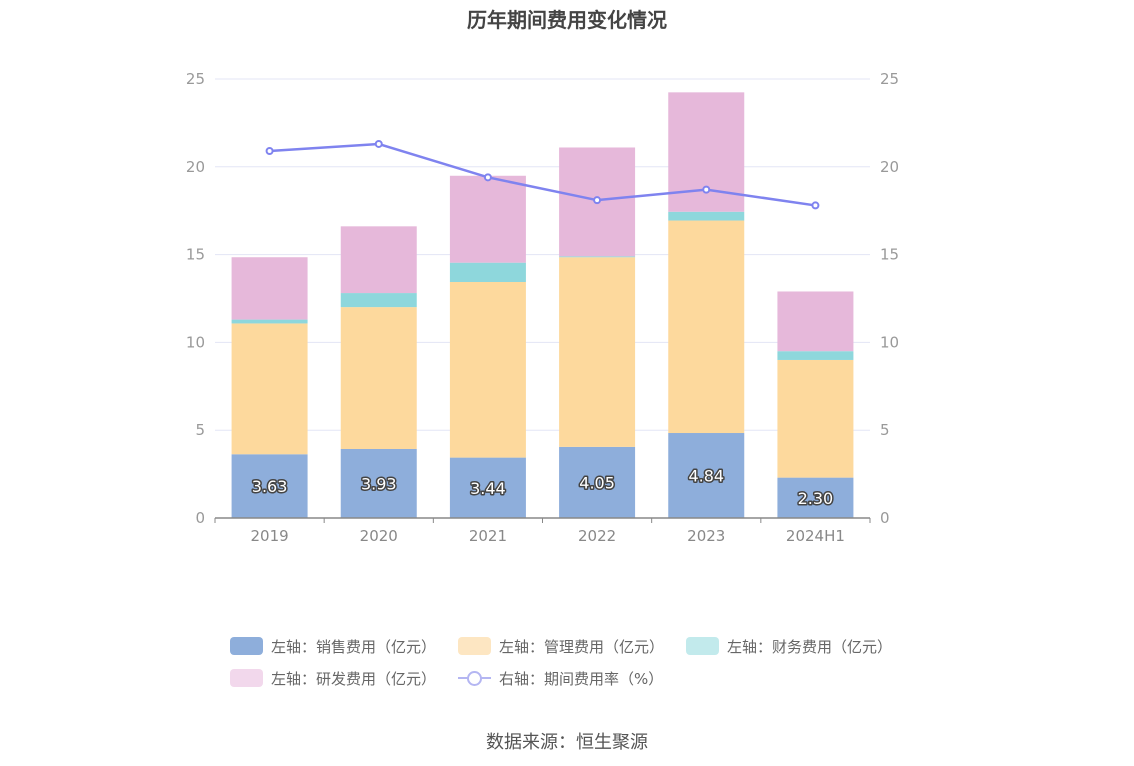 This screenshot has height=766, width=1134. Describe the element at coordinates (542, 174) in the screenshot. I see `expense-rate-line` at that location.